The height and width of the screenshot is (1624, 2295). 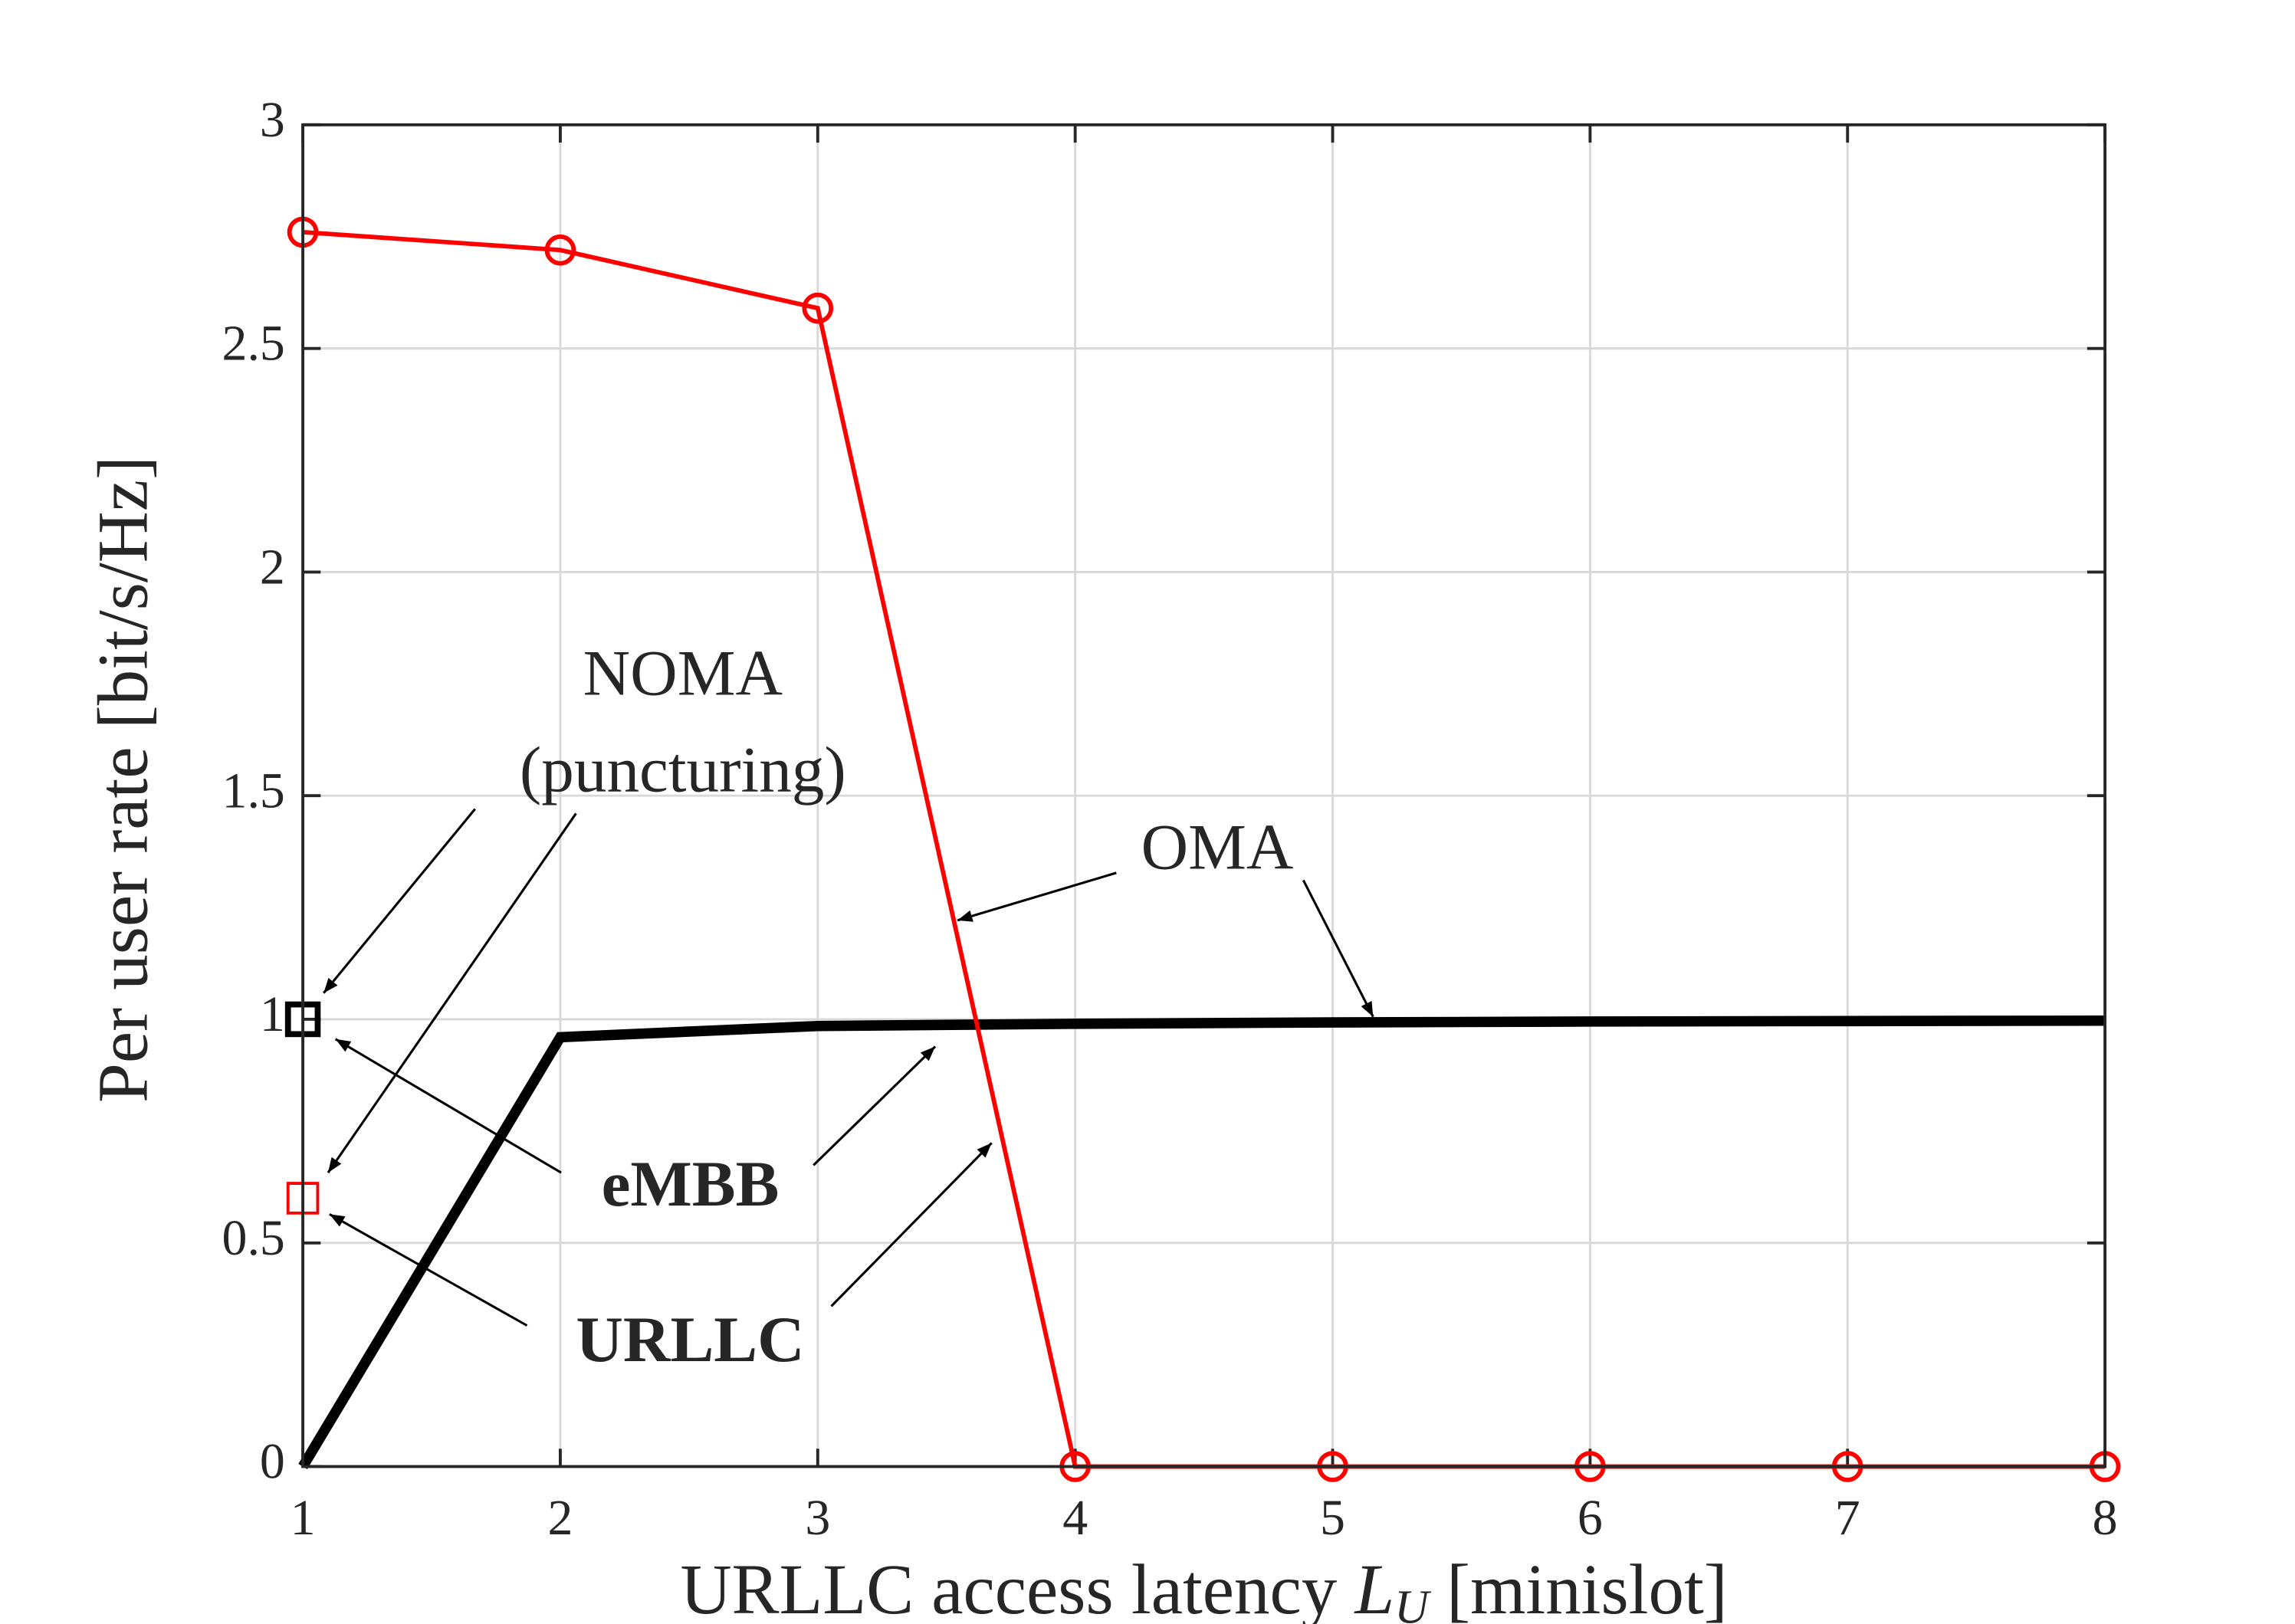 I want to click on annotation: URLLC, so click(x=690, y=1340).